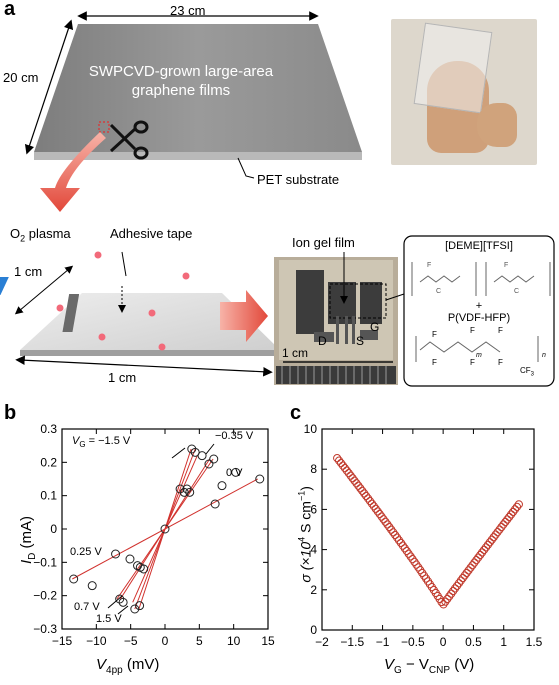  Describe the element at coordinates (4, 286) in the screenshot. I see `adhesive-tape-piece` at that location.